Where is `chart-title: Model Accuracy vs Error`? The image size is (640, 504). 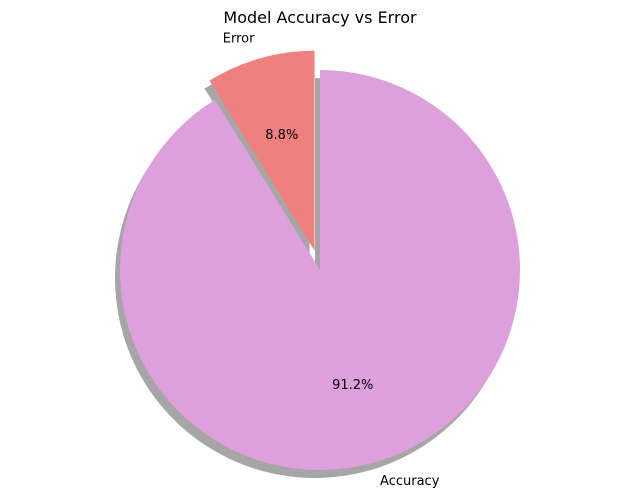 chart-title: Model Accuracy vs Error is located at coordinates (320, 17).